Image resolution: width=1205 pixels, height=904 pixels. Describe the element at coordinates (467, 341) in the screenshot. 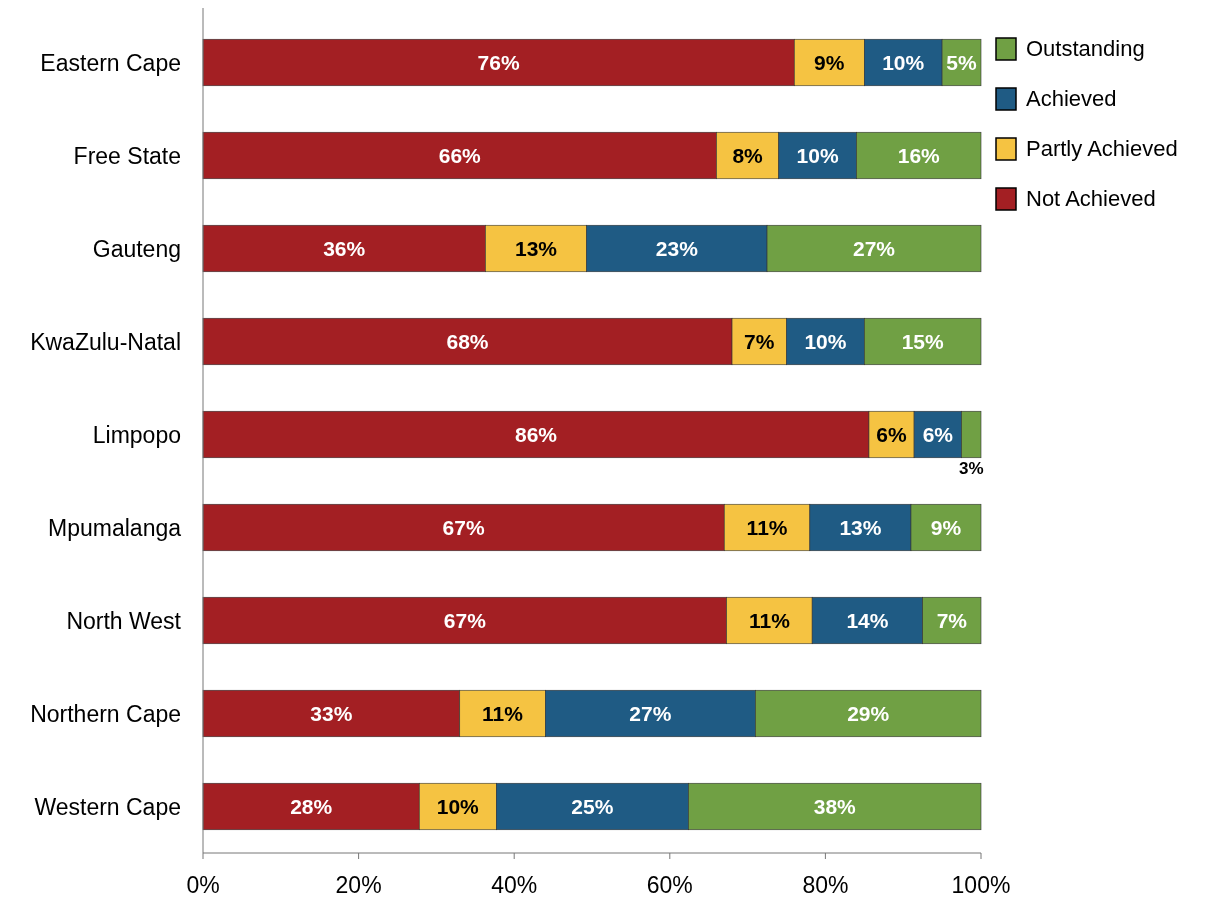

I see `data-label: 68%` at that location.